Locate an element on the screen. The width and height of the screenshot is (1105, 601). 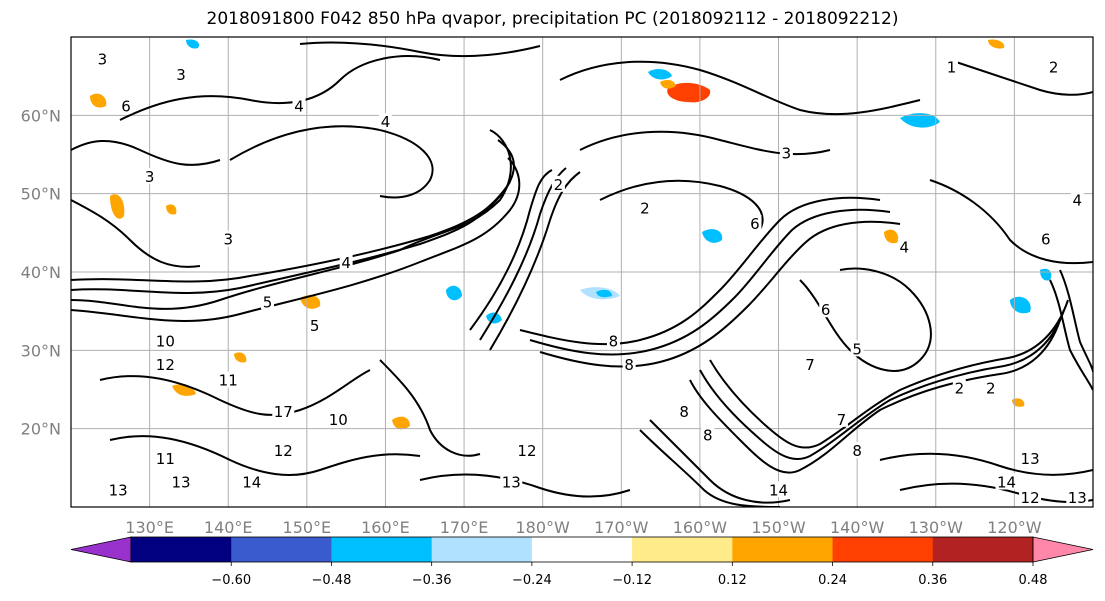
lat-tick-label: 50°N is located at coordinates (41, 194).